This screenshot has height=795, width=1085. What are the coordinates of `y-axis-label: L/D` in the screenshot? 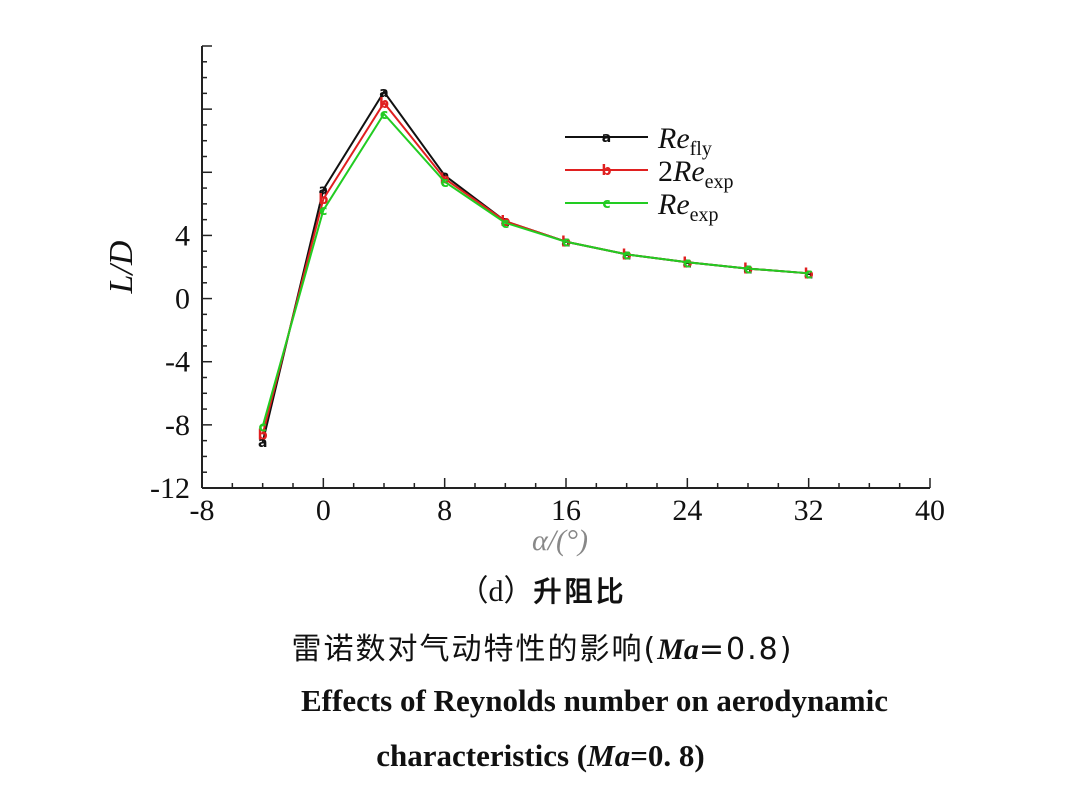 It's located at (121, 267).